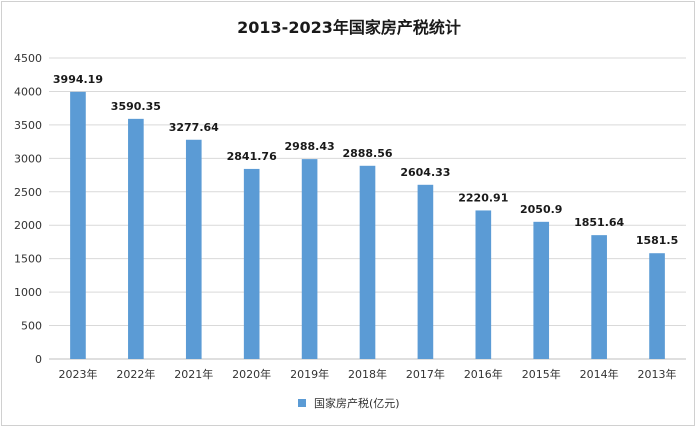 This screenshot has height=429, width=698. What do you see at coordinates (28, 225) in the screenshot?
I see `y-tick-label: 2000` at bounding box center [28, 225].